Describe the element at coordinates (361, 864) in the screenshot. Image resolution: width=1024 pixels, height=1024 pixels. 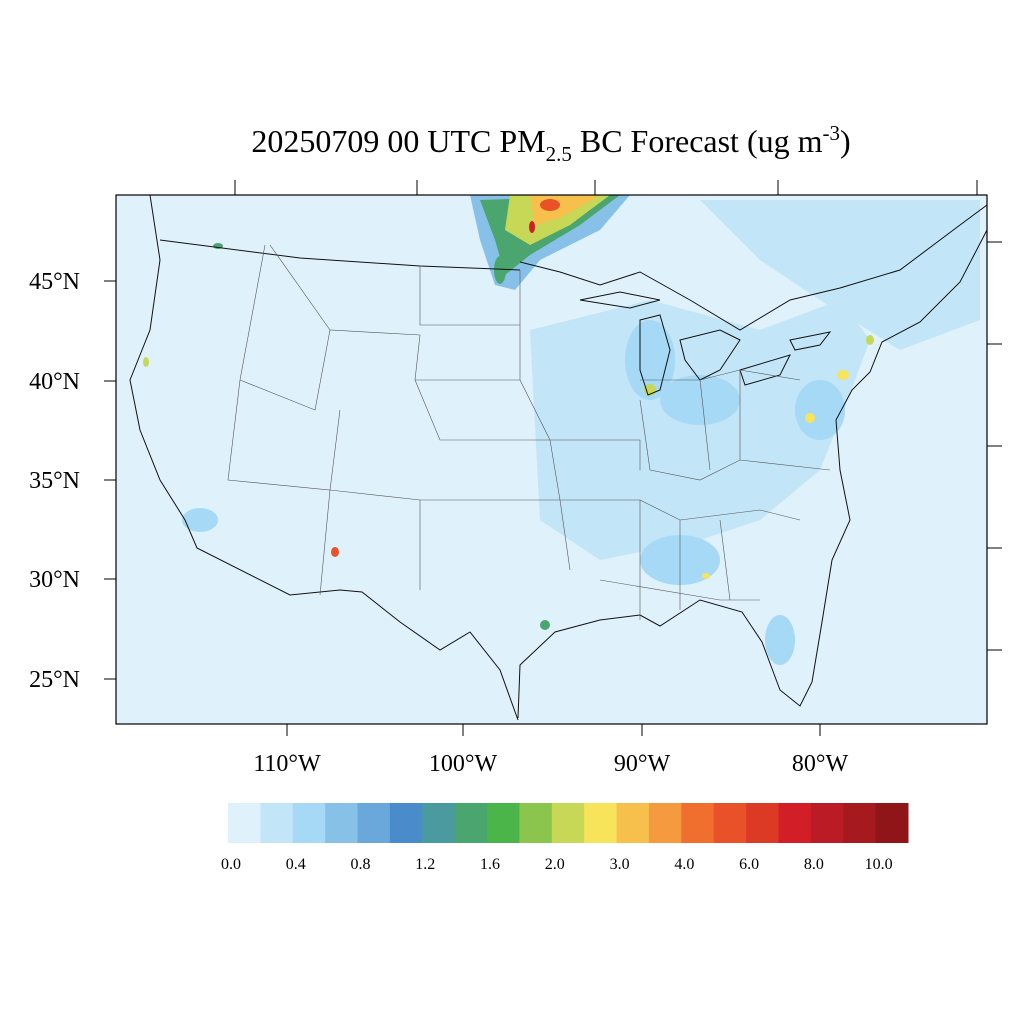
I see `colorbar-label: 0.8` at that location.